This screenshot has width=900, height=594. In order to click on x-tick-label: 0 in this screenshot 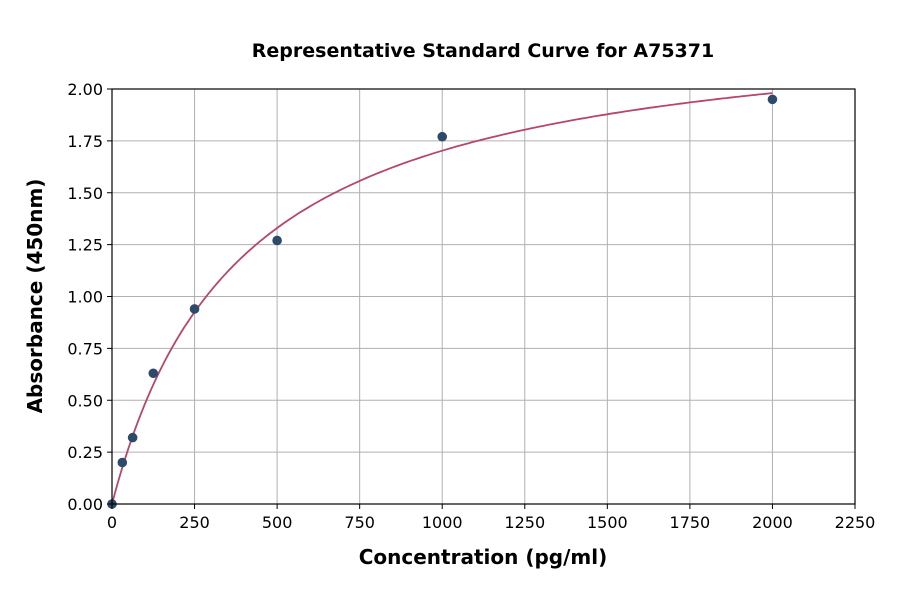, I will do `click(112, 522)`.